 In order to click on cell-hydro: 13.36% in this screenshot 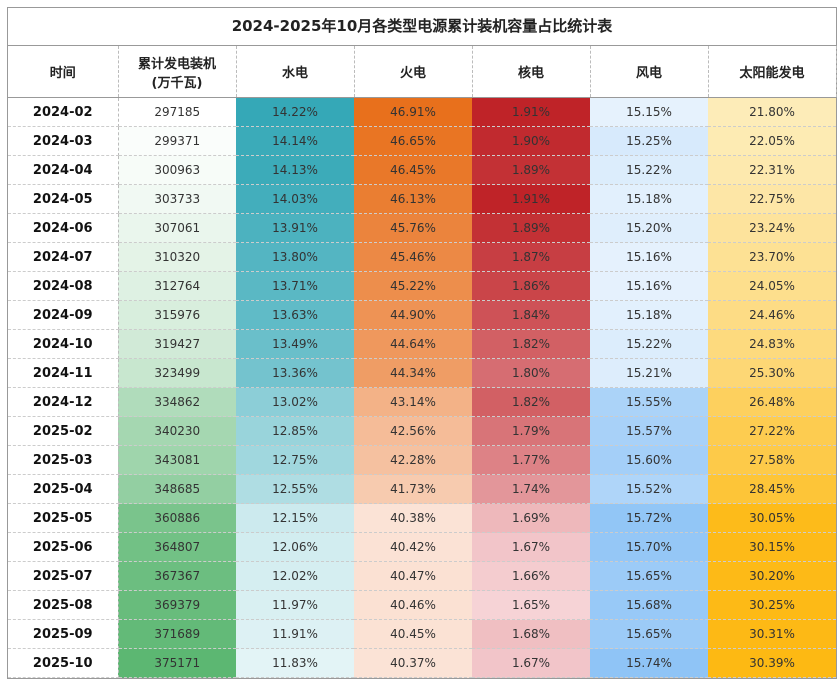, I will do `click(295, 373)`.